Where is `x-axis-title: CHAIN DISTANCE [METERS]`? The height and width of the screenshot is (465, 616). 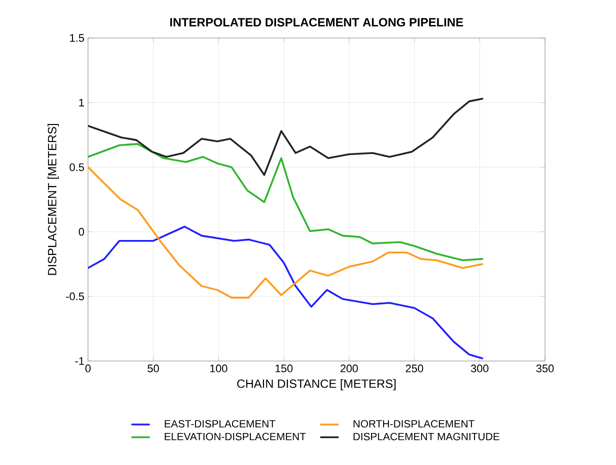 x-axis-title: CHAIN DISTANCE [METERS] is located at coordinates (316, 384).